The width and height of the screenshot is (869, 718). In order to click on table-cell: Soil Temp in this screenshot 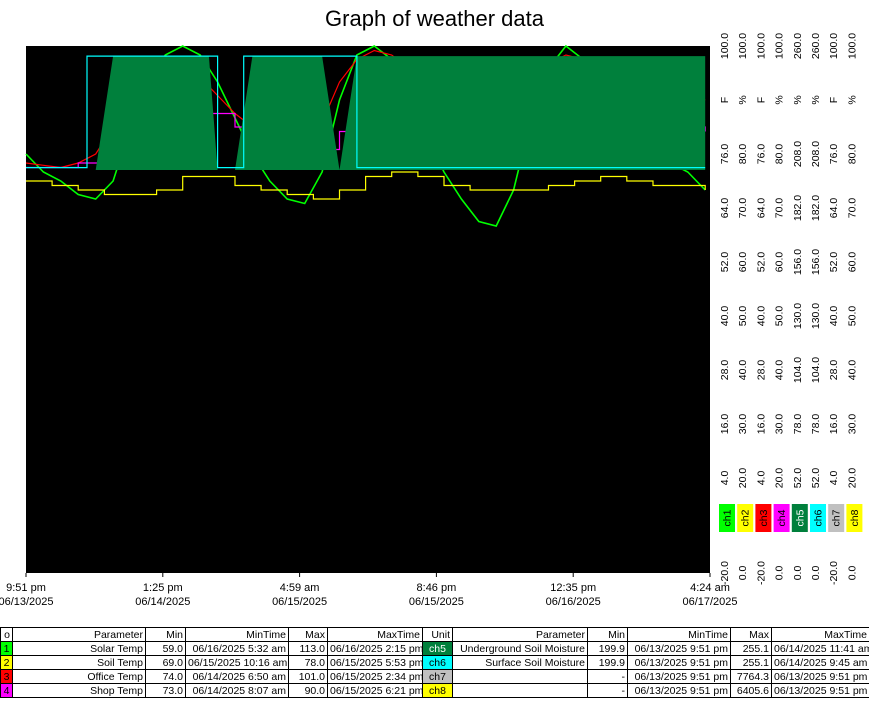, I will do `click(79, 662)`.